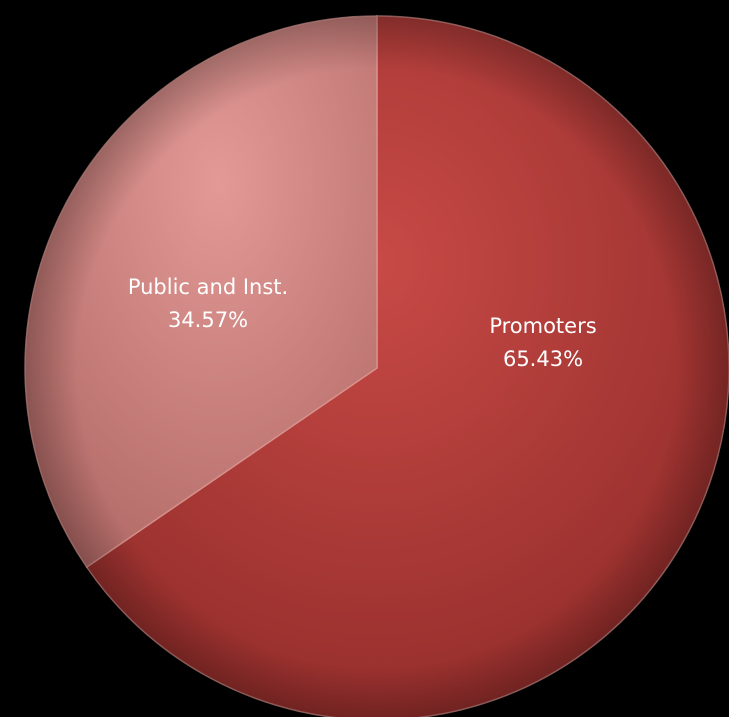 The height and width of the screenshot is (717, 729). I want to click on pie-labels: Promoters 65.43% Public and Inst. 34.57%, so click(362, 323).